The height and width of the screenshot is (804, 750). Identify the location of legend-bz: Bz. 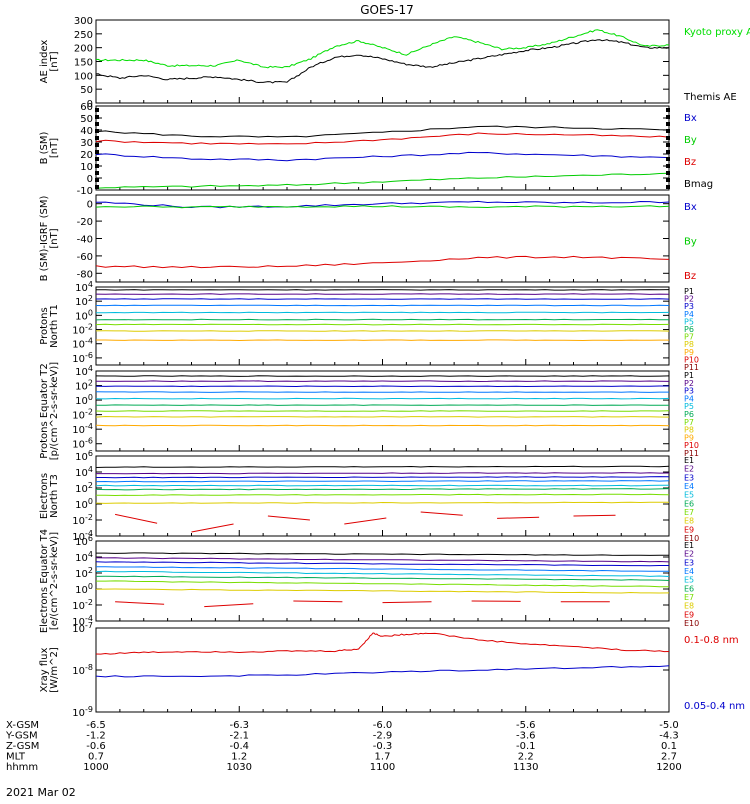
(690, 162).